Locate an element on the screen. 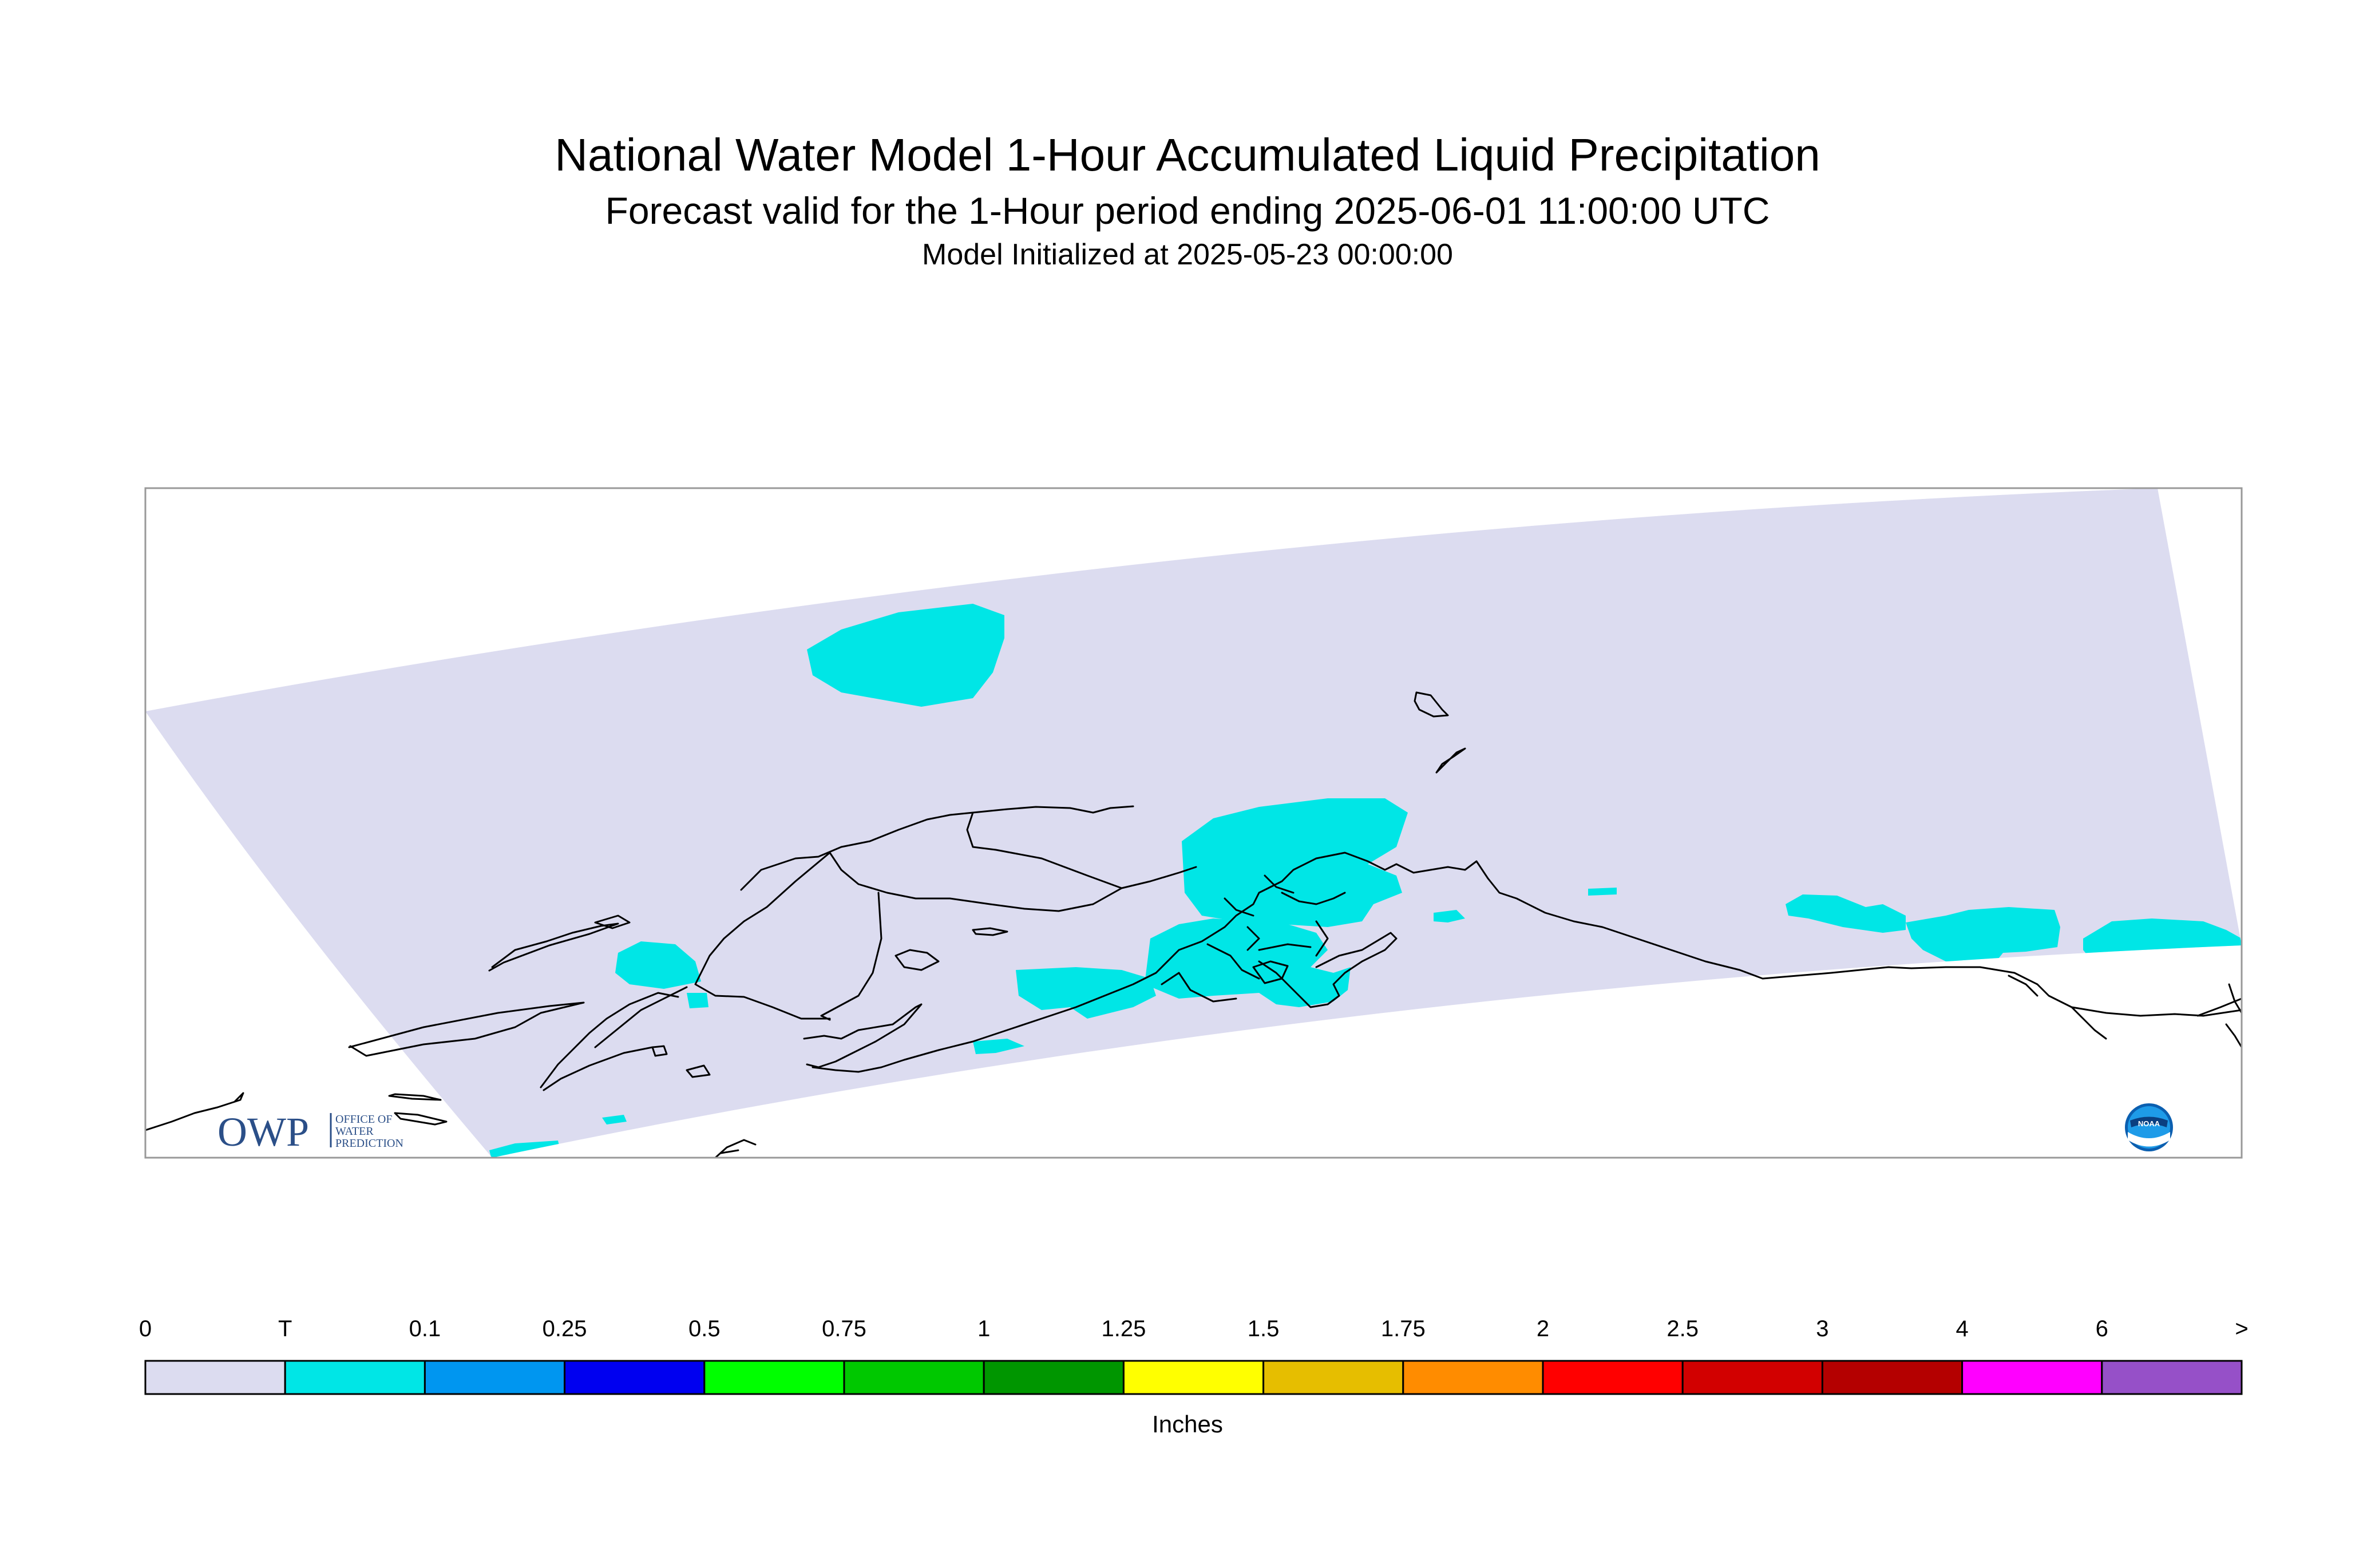 This screenshot has height=1568, width=2375. legend-tick-label: 3 is located at coordinates (1823, 1328).